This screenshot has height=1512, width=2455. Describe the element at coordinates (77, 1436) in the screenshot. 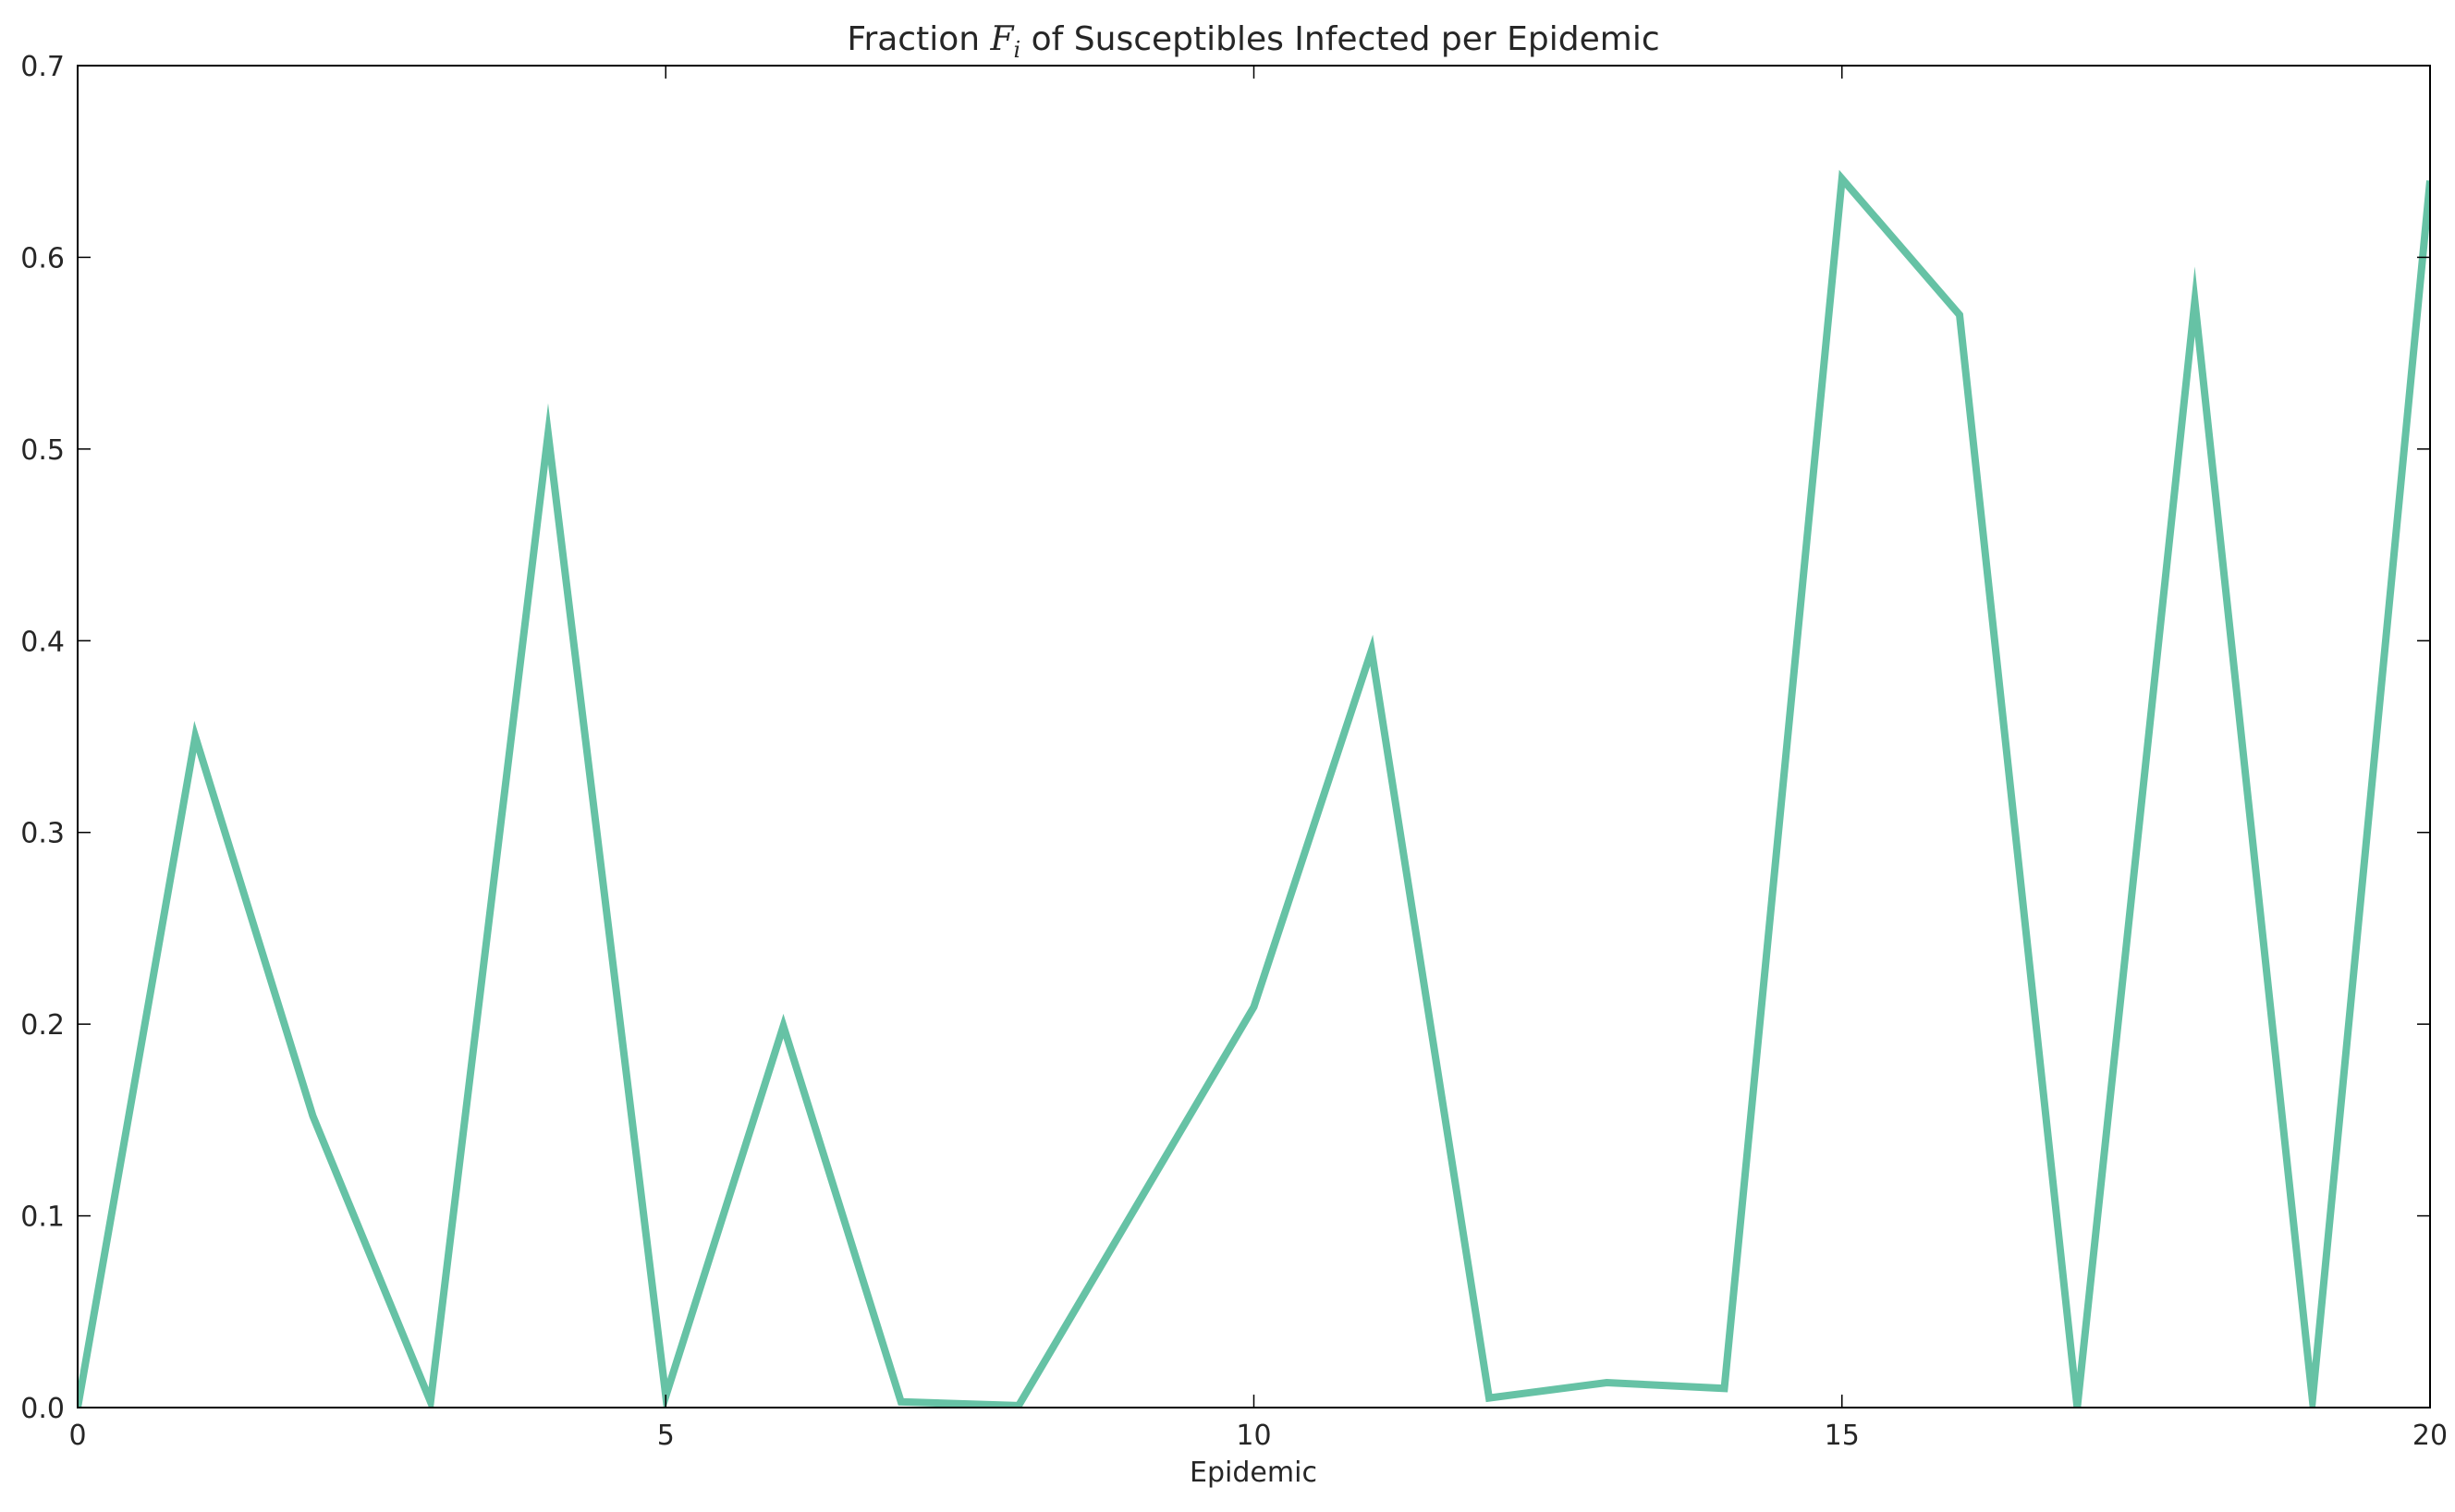

I see `x-tick-label: 0` at that location.